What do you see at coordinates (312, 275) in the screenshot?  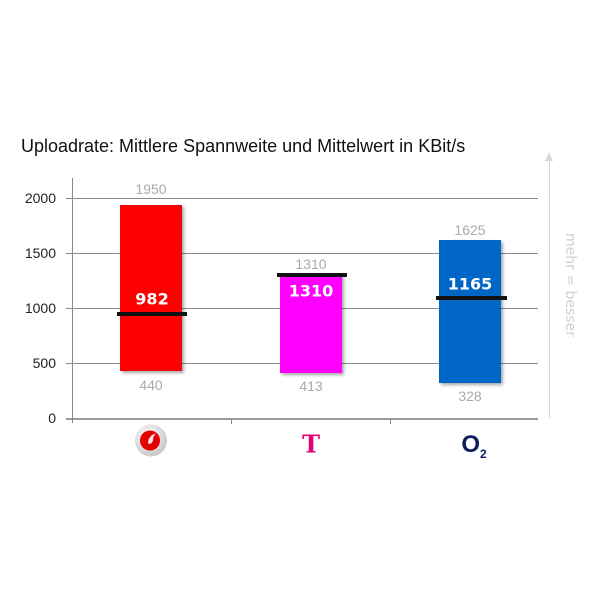 I see `mean-line-telekom` at bounding box center [312, 275].